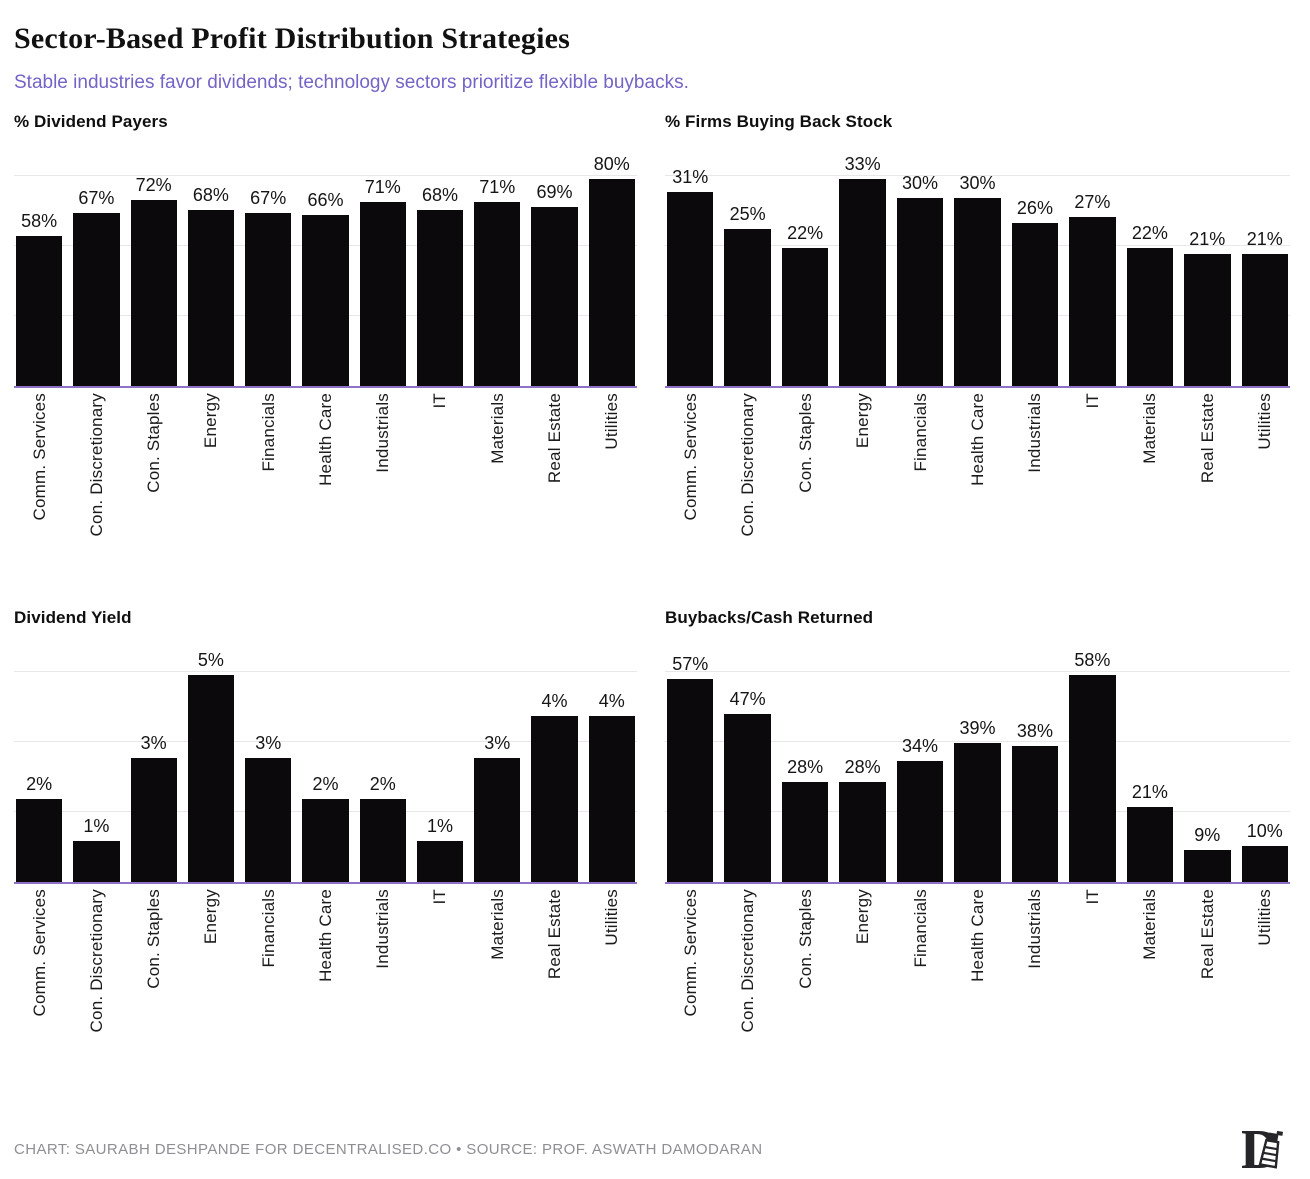 Image resolution: width=1310 pixels, height=1179 pixels. Describe the element at coordinates (325, 989) in the screenshot. I see `category-cell: Health Care` at that location.